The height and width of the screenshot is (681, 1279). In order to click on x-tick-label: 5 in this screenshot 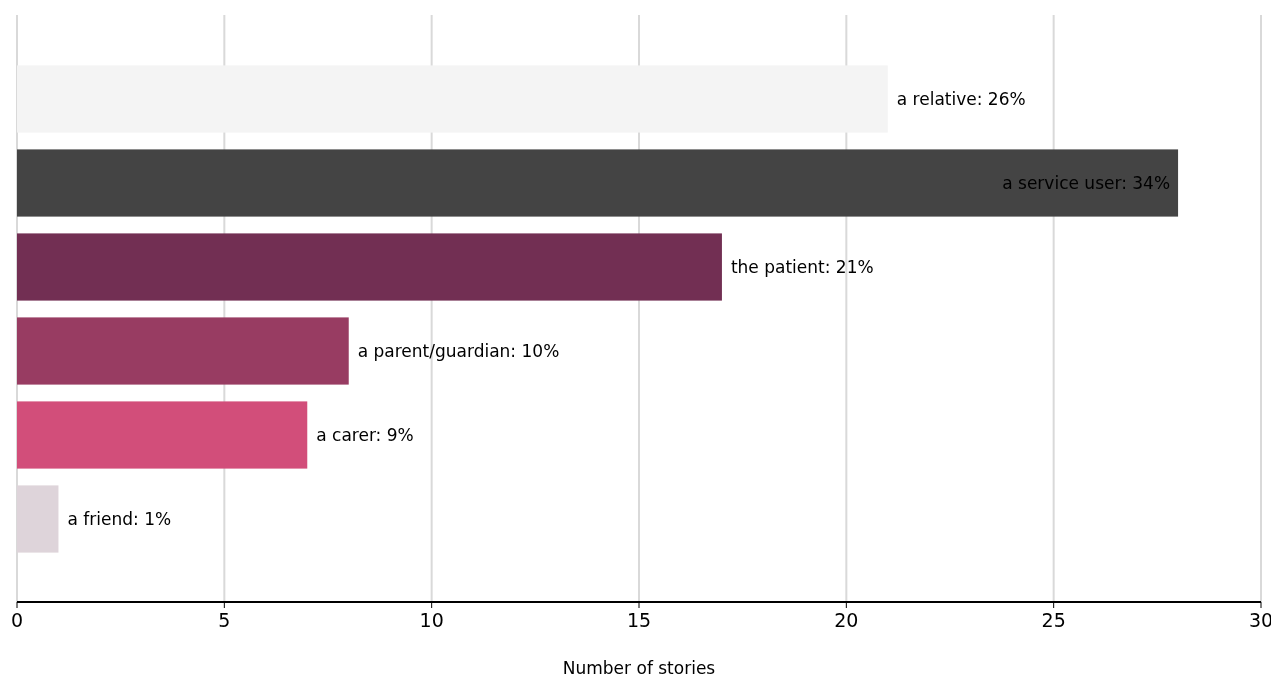, I will do `click(224, 620)`.